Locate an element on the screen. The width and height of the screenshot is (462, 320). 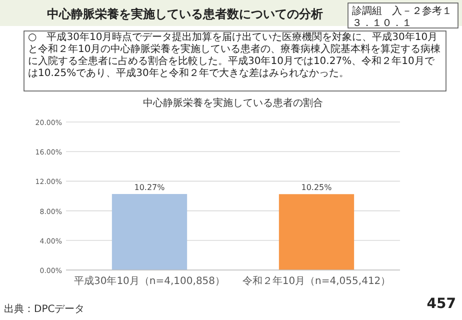
chart-subtitle: 中心静脈栄養を実施している患者の割合 is located at coordinates (233, 103).